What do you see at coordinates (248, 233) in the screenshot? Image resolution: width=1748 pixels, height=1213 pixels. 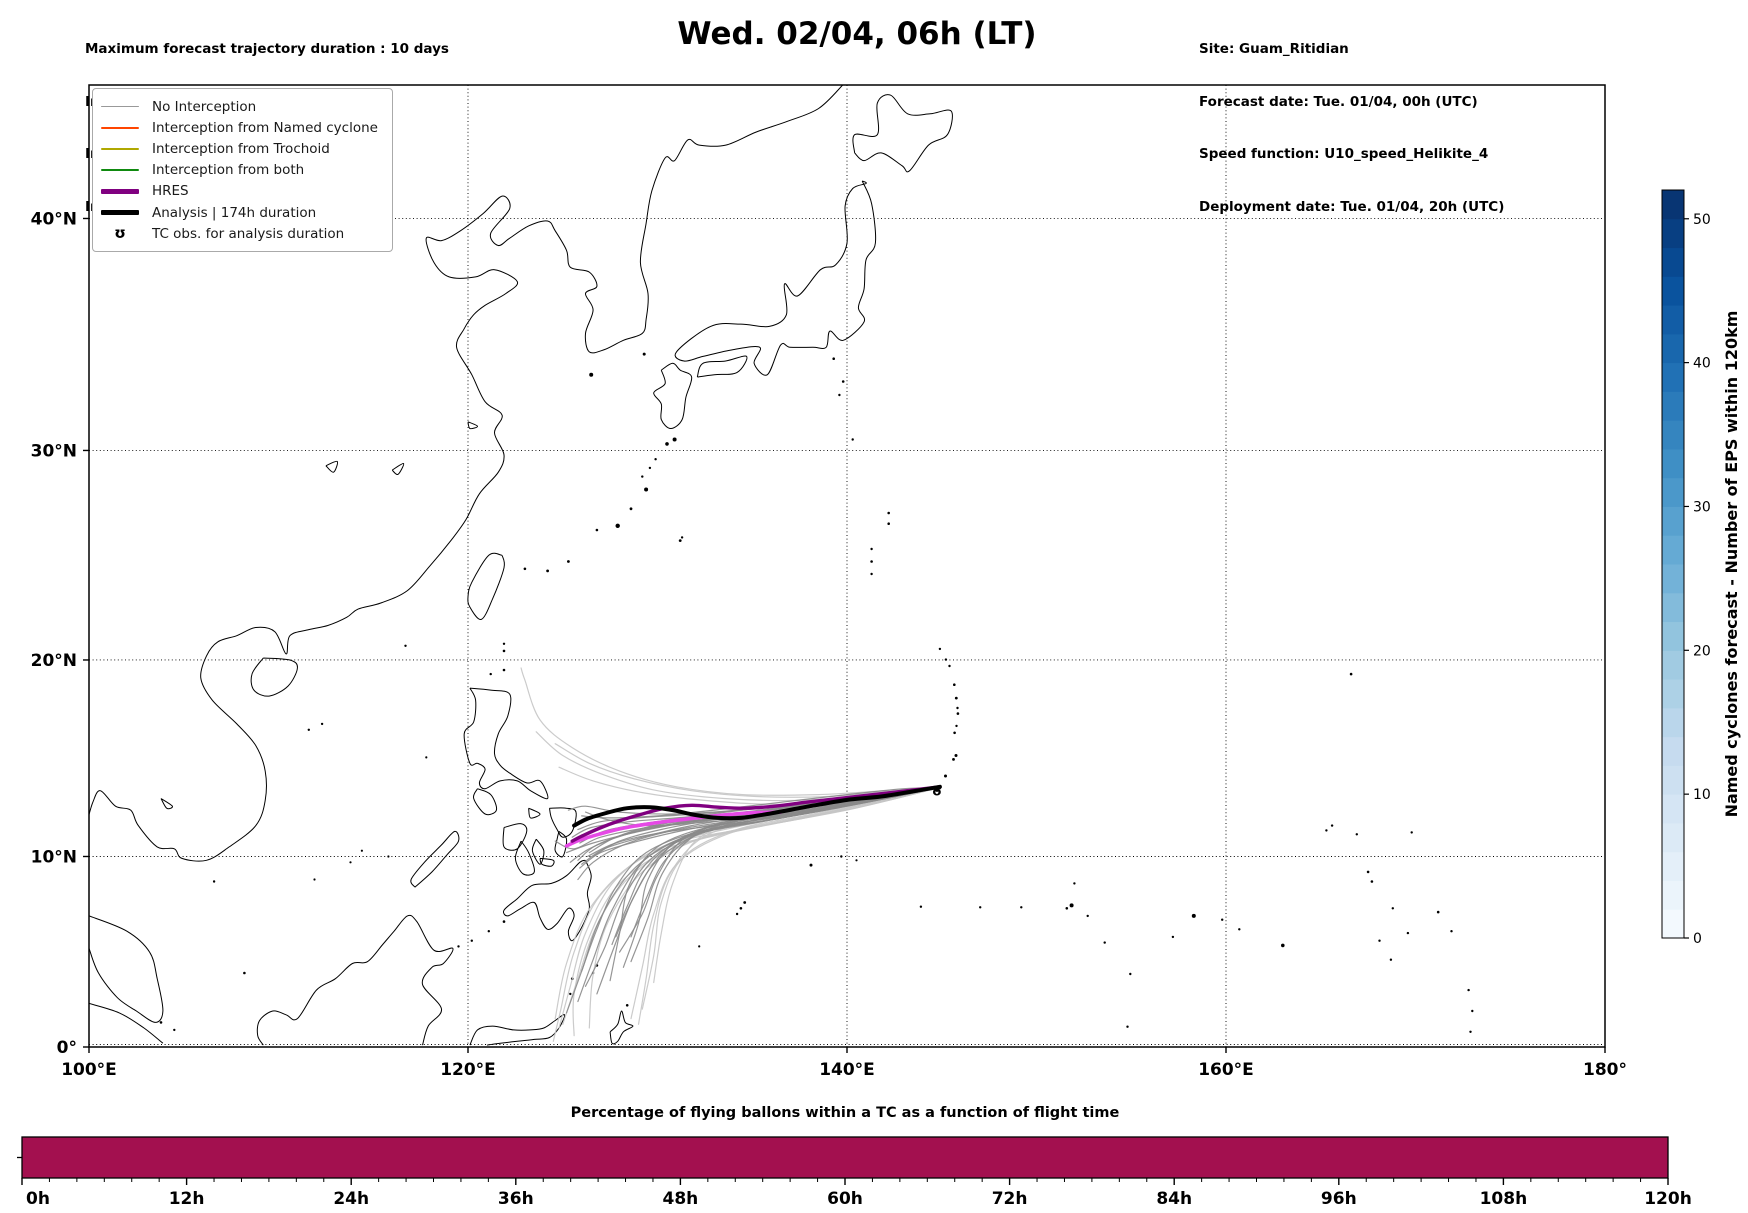 I see `legend-item-label: TC obs. for analysis duration` at bounding box center [248, 233].